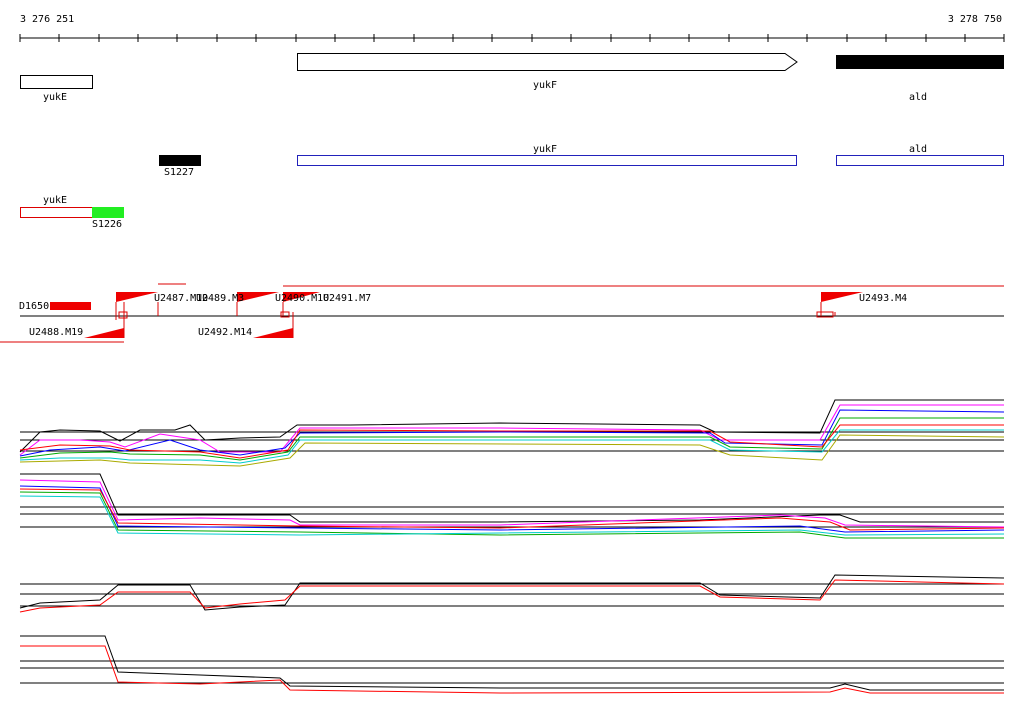 Image resolution: width=1024 pixels, height=714 pixels. Describe the element at coordinates (918, 97) in the screenshot. I see `gene-label: ald` at that location.